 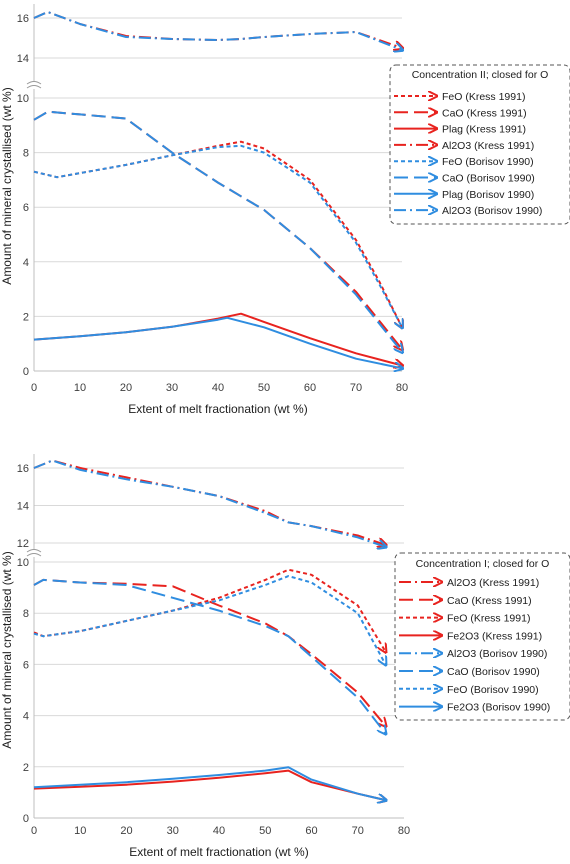 I want to click on legend-title: Concentration II; closed for O, so click(x=480, y=75).